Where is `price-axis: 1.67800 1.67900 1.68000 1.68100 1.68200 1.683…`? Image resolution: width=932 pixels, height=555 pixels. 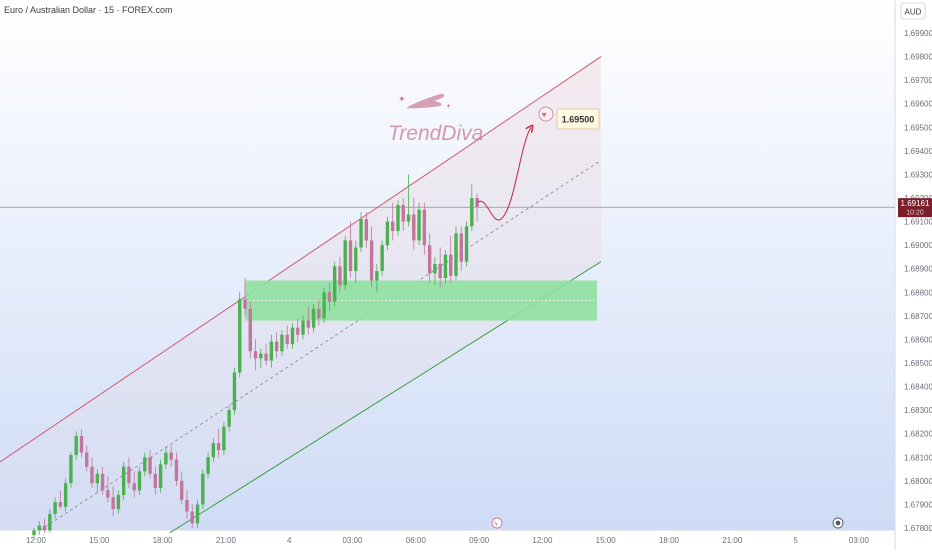 price-axis: 1.67800 1.67900 1.68000 1.68100 1.68200 1.683… is located at coordinates (918, 281).